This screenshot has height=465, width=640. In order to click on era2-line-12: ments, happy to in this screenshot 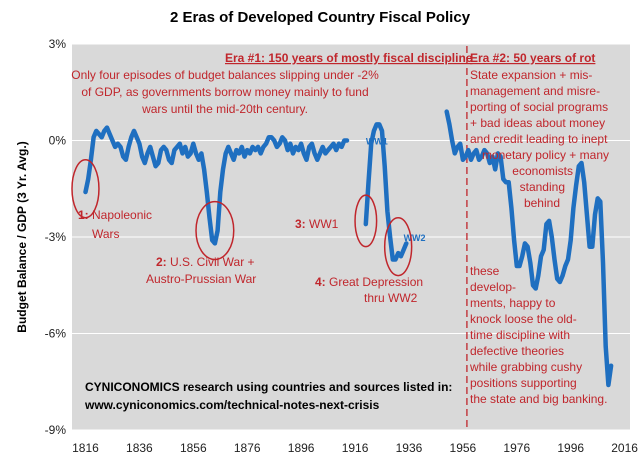, I will do `click(513, 303)`.